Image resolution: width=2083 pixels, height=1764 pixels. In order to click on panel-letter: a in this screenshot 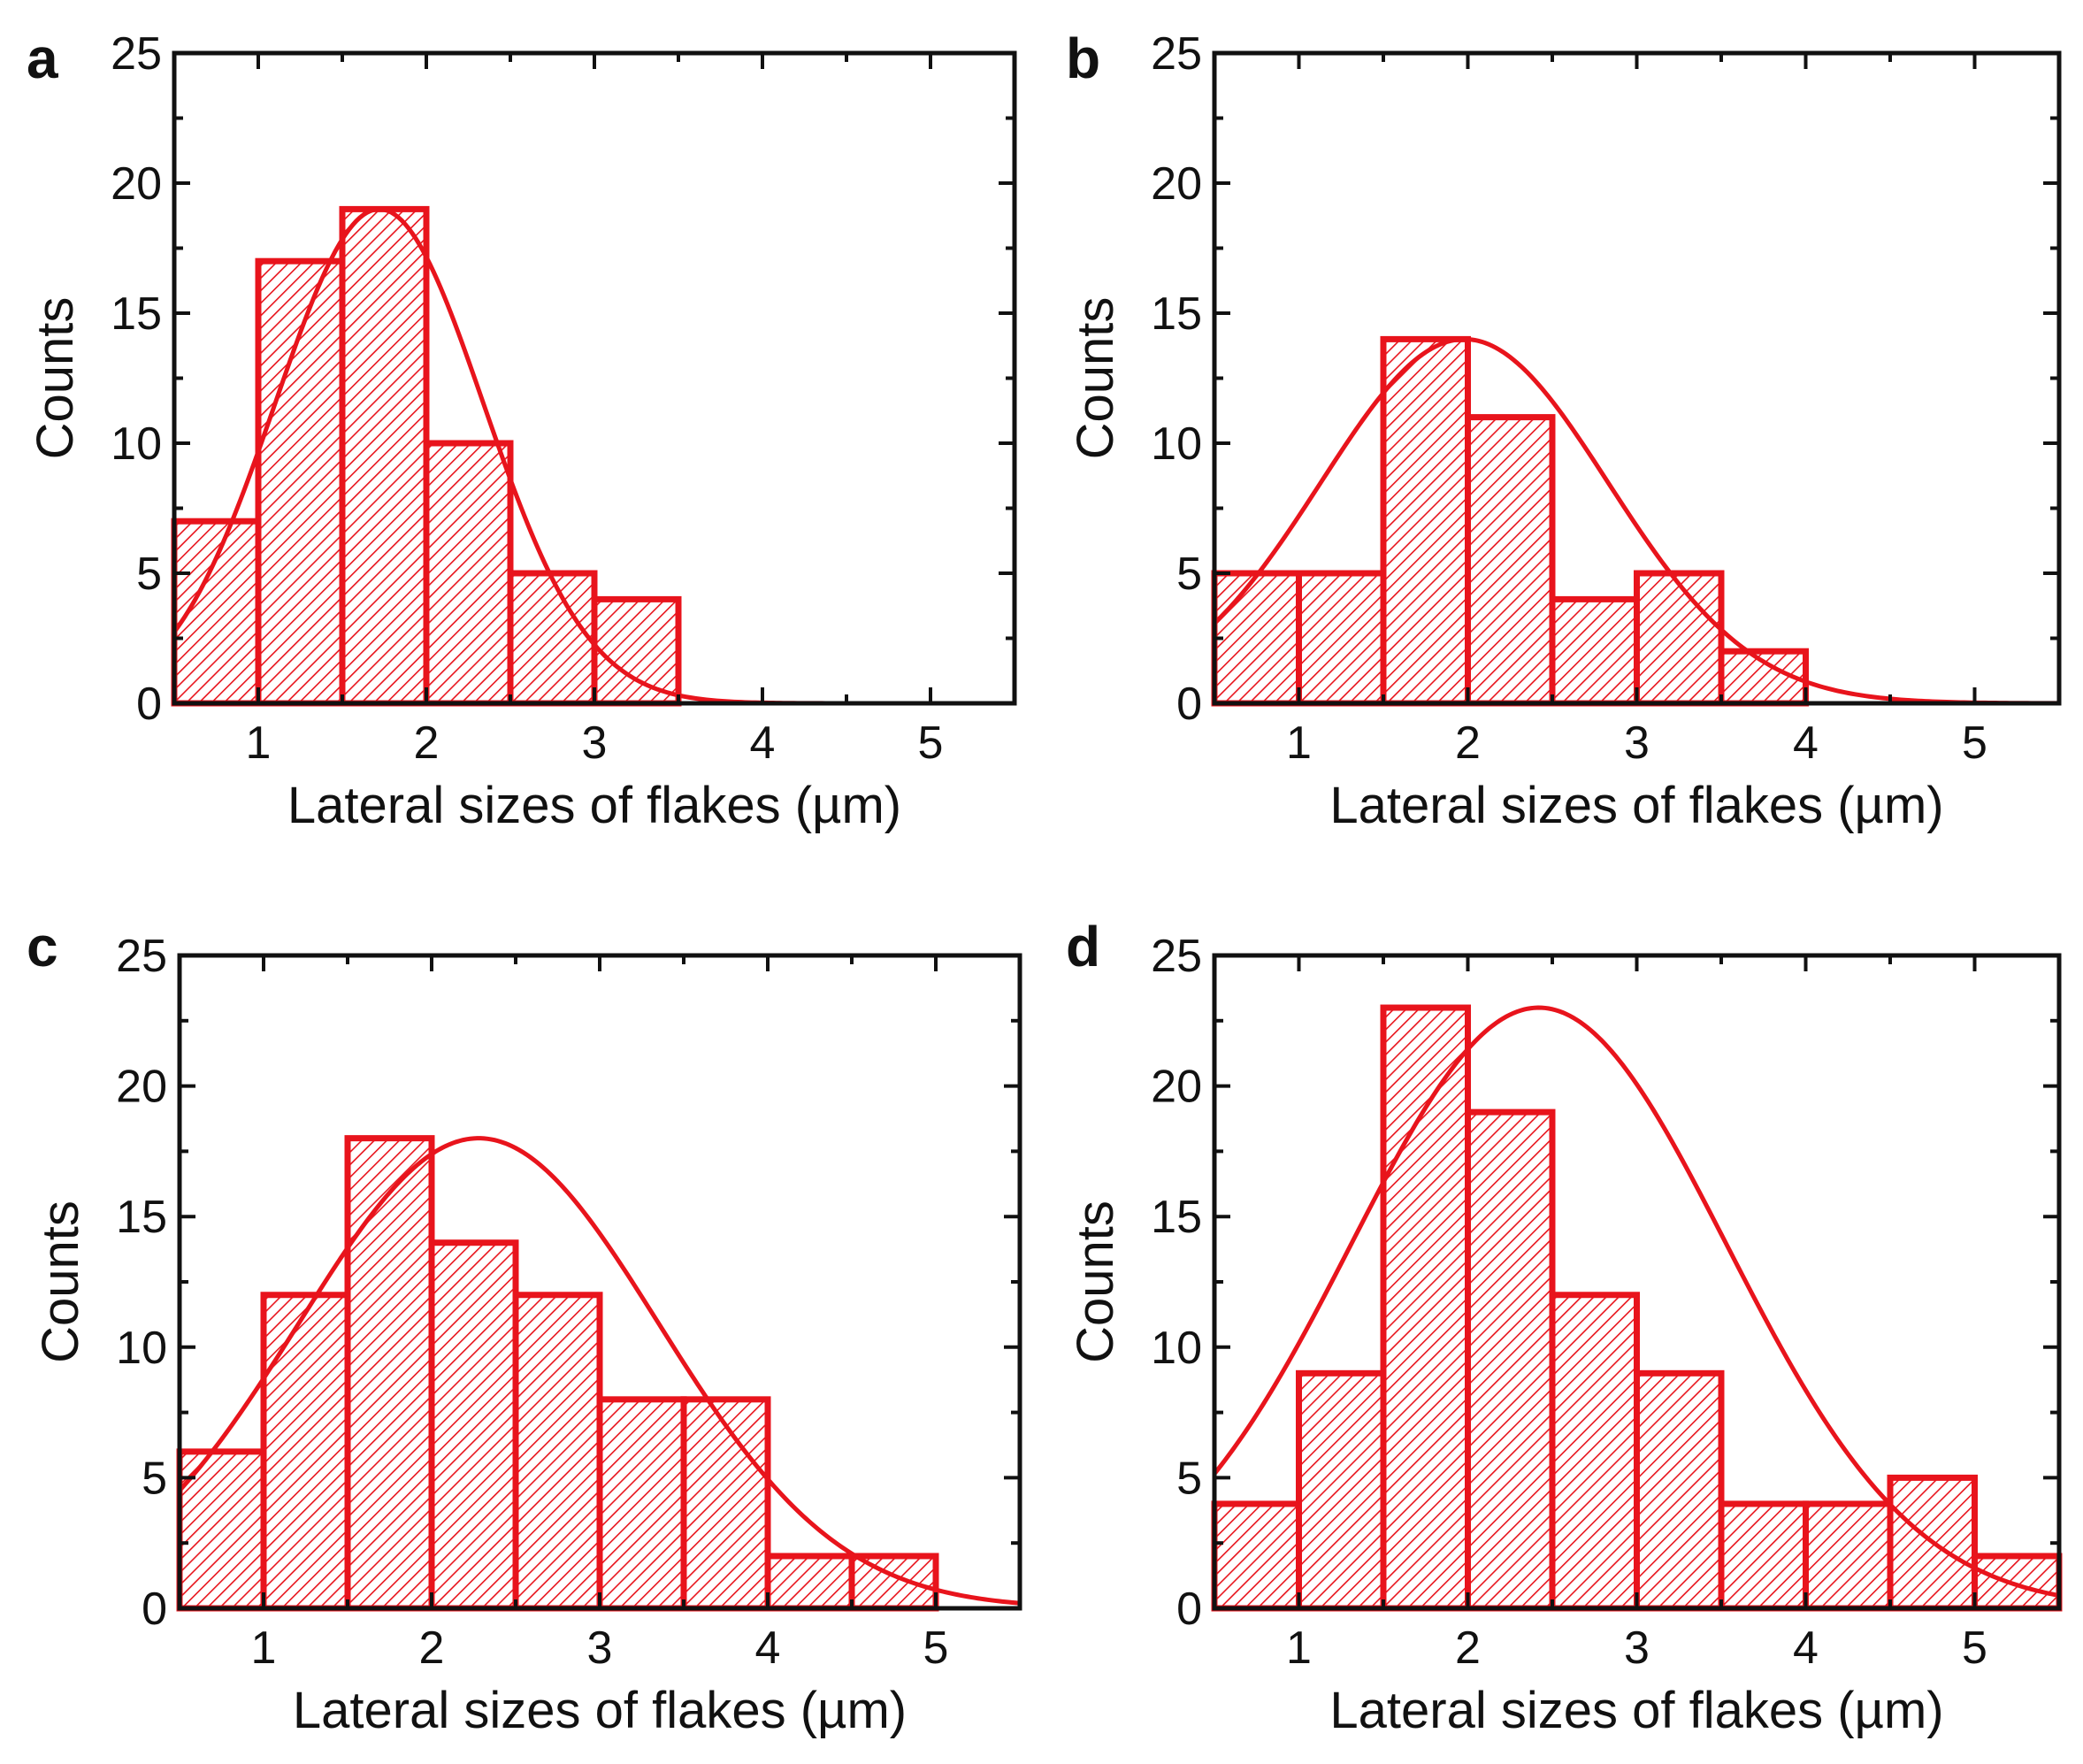, I will do `click(42, 58)`.